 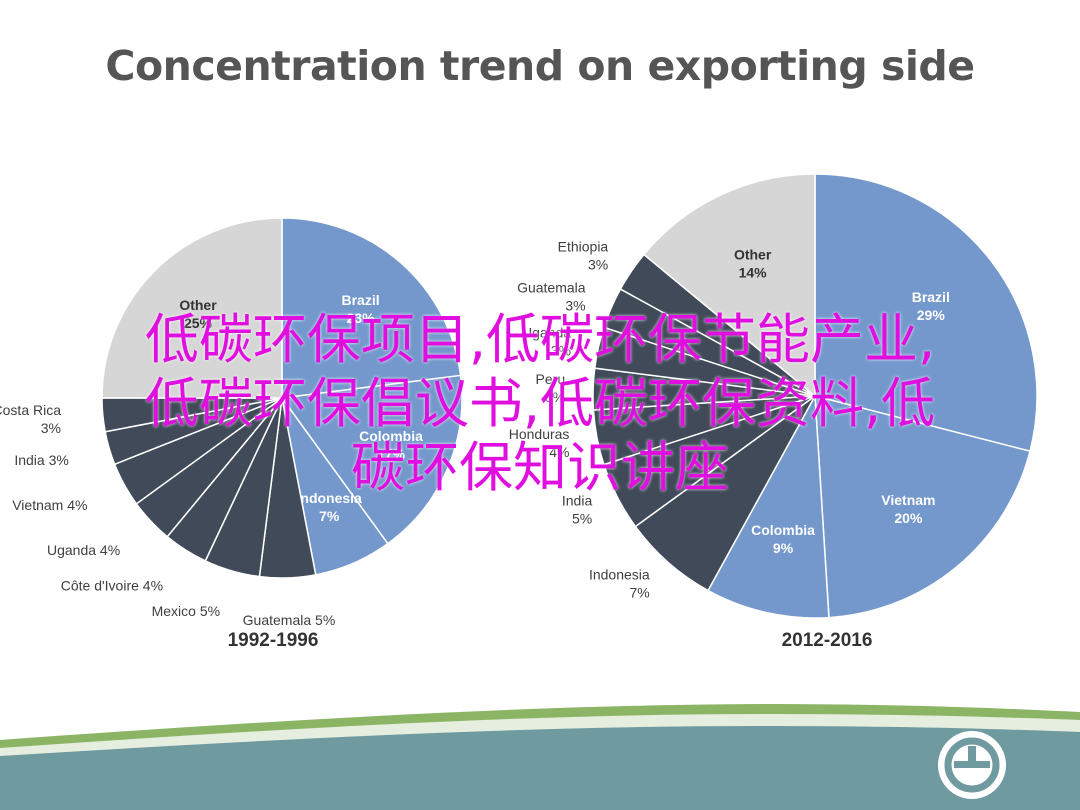 What do you see at coordinates (551, 297) in the screenshot?
I see `pie-label-guatemala: Guatemala 3%` at bounding box center [551, 297].